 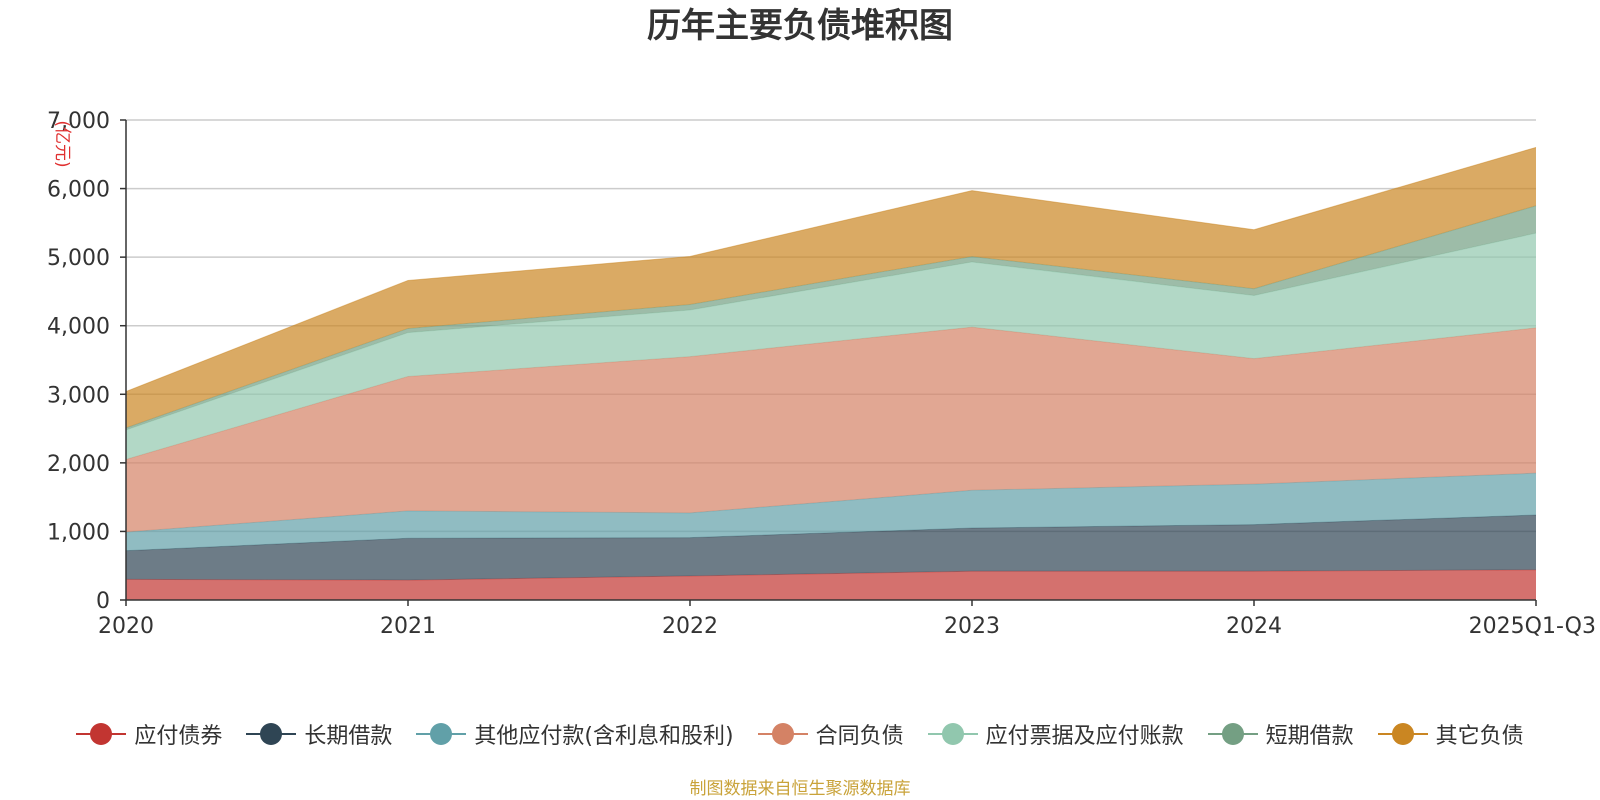 What do you see at coordinates (78, 258) in the screenshot?
I see `y-tick-label-5000: 5,000` at bounding box center [78, 258].